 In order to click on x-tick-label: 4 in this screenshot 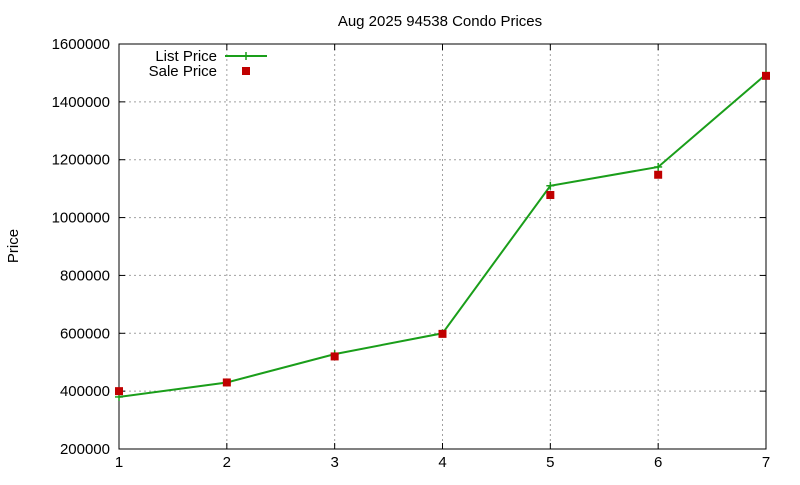, I will do `click(442, 462)`.